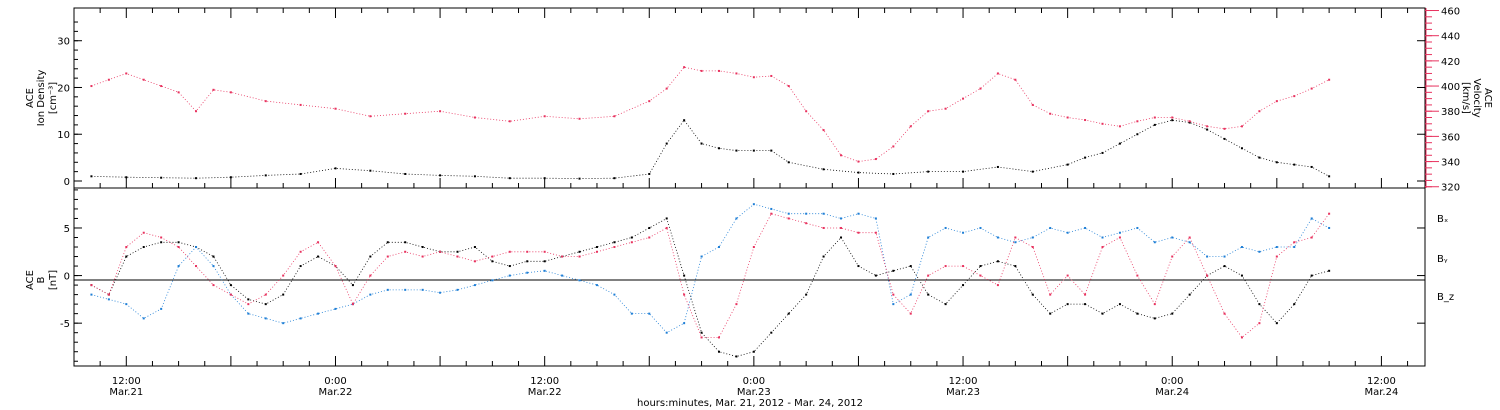  What do you see at coordinates (1450, 188) in the screenshot?
I see `velocity-tick-label: 320` at bounding box center [1450, 188].